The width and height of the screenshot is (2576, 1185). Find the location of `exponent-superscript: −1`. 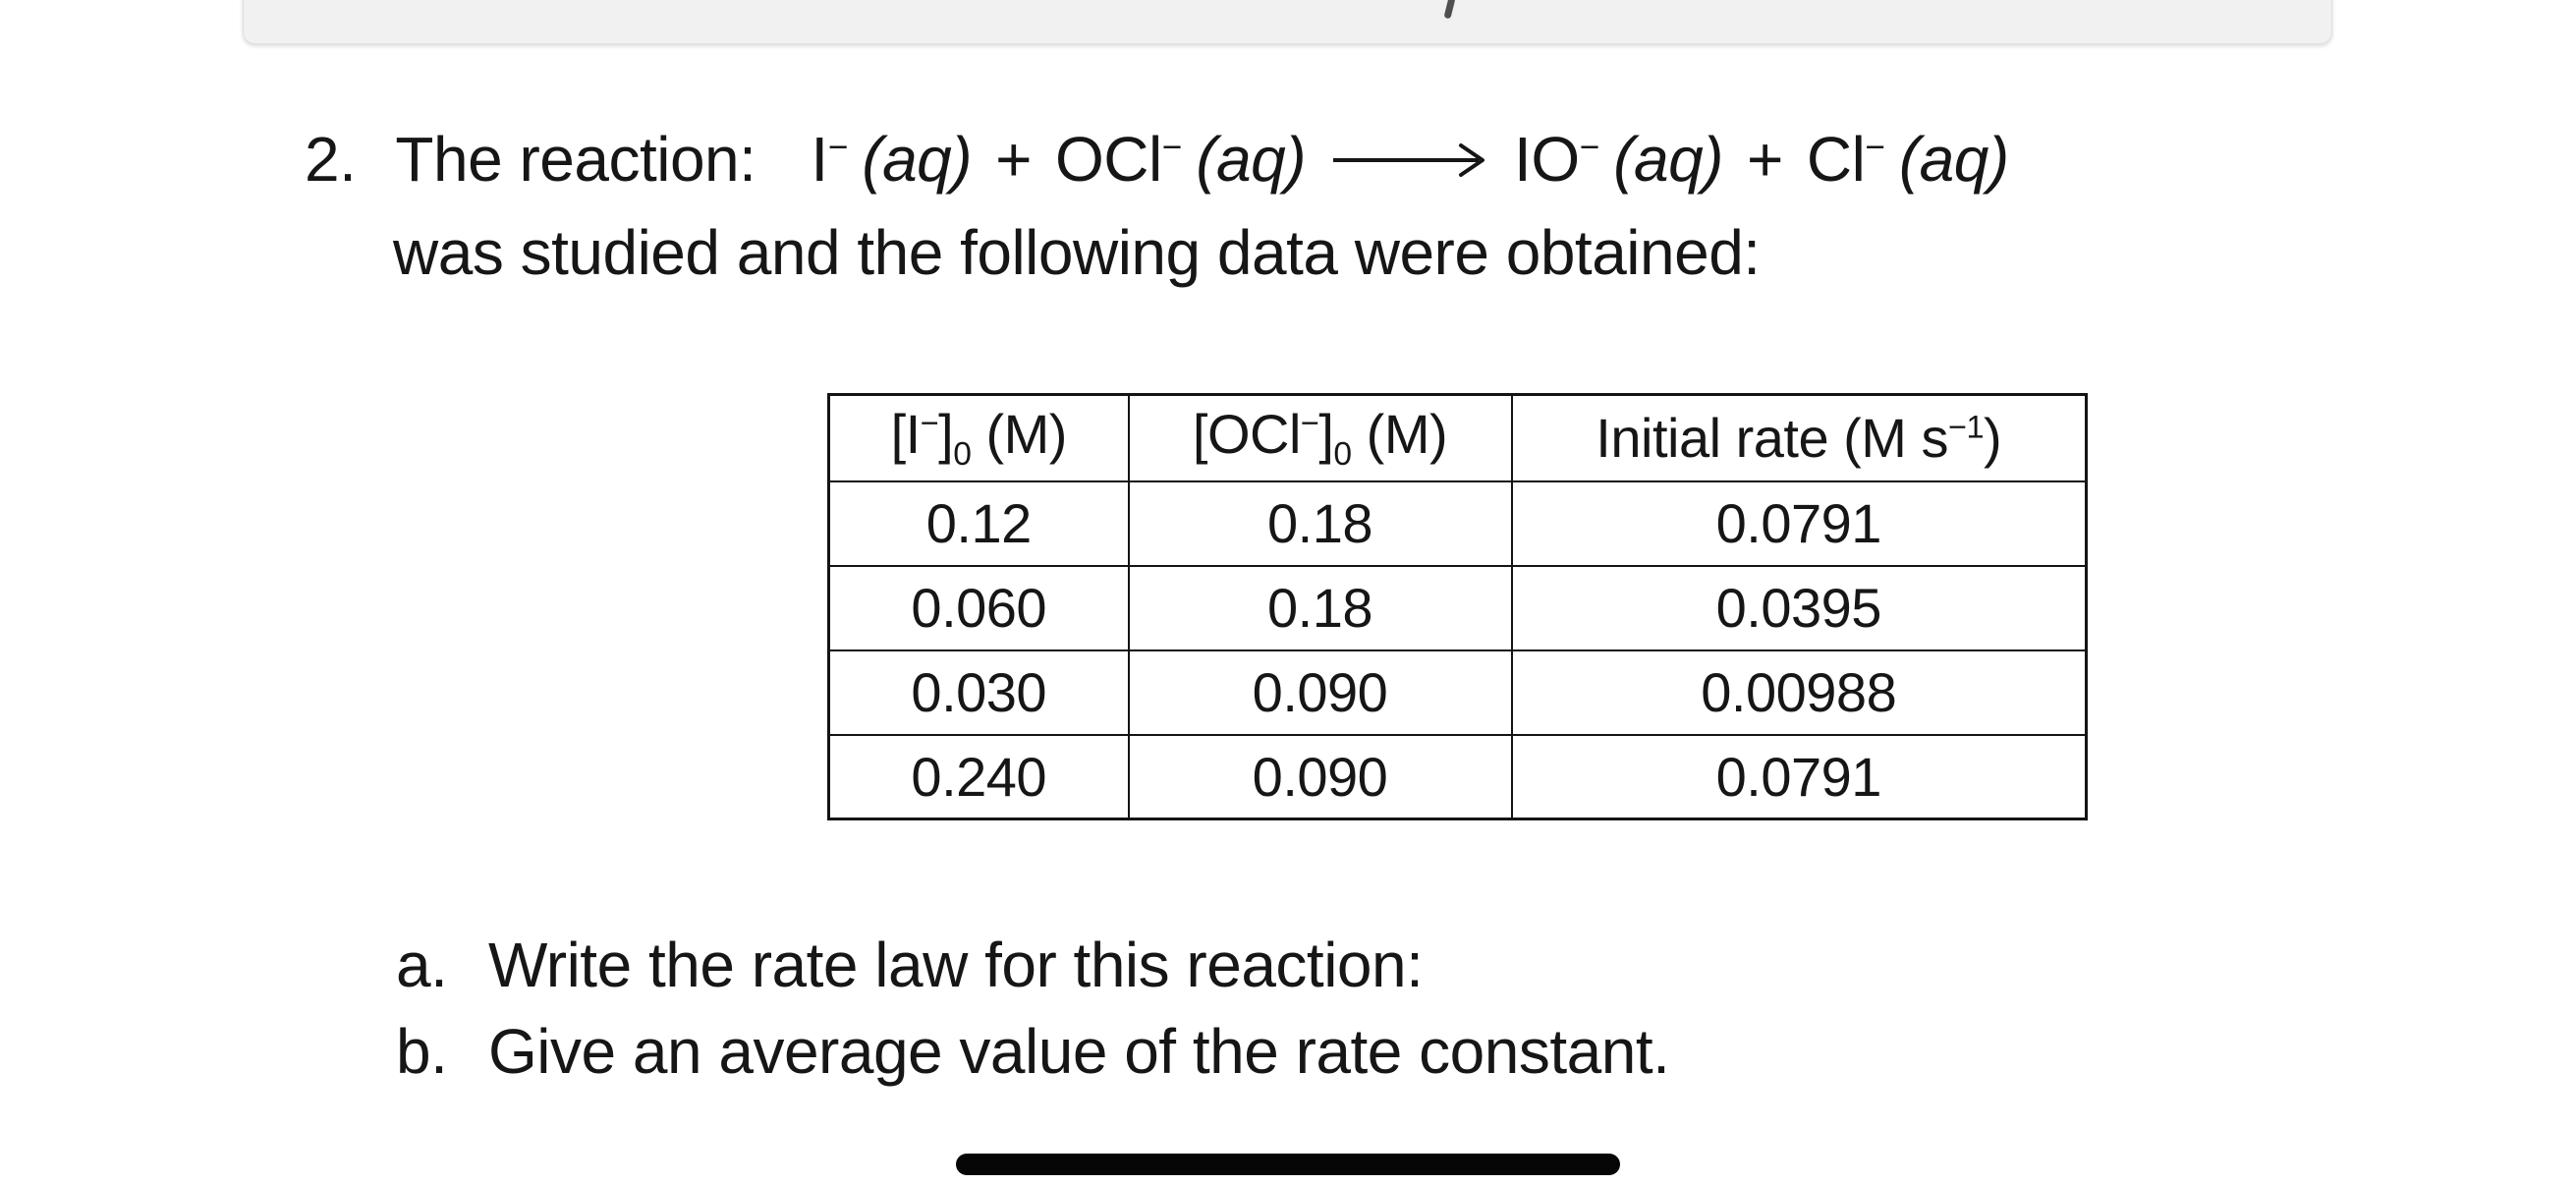

exponent-superscript: −1 is located at coordinates (1966, 427).